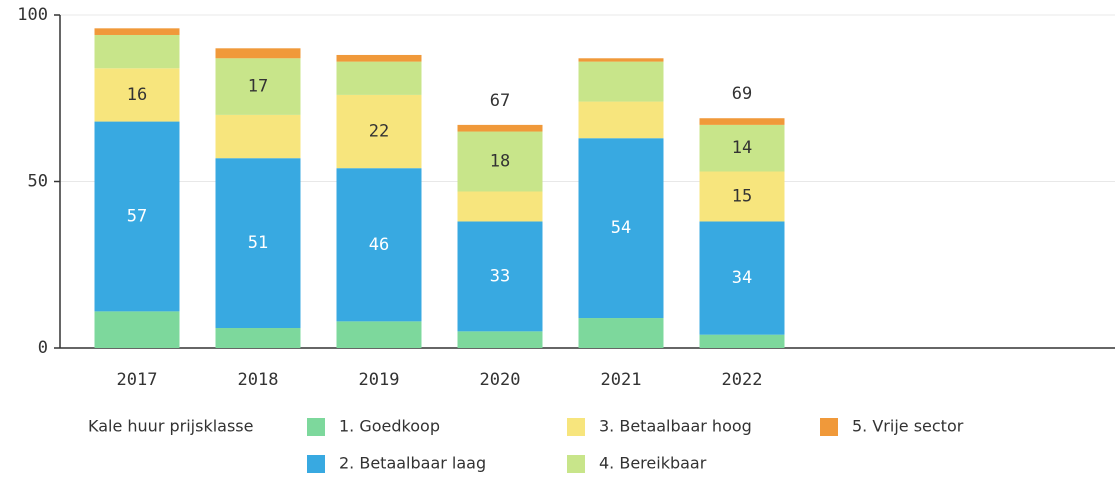 The width and height of the screenshot is (1115, 477). Describe the element at coordinates (389, 426) in the screenshot. I see `legend-label: 1. Goedkoop` at that location.